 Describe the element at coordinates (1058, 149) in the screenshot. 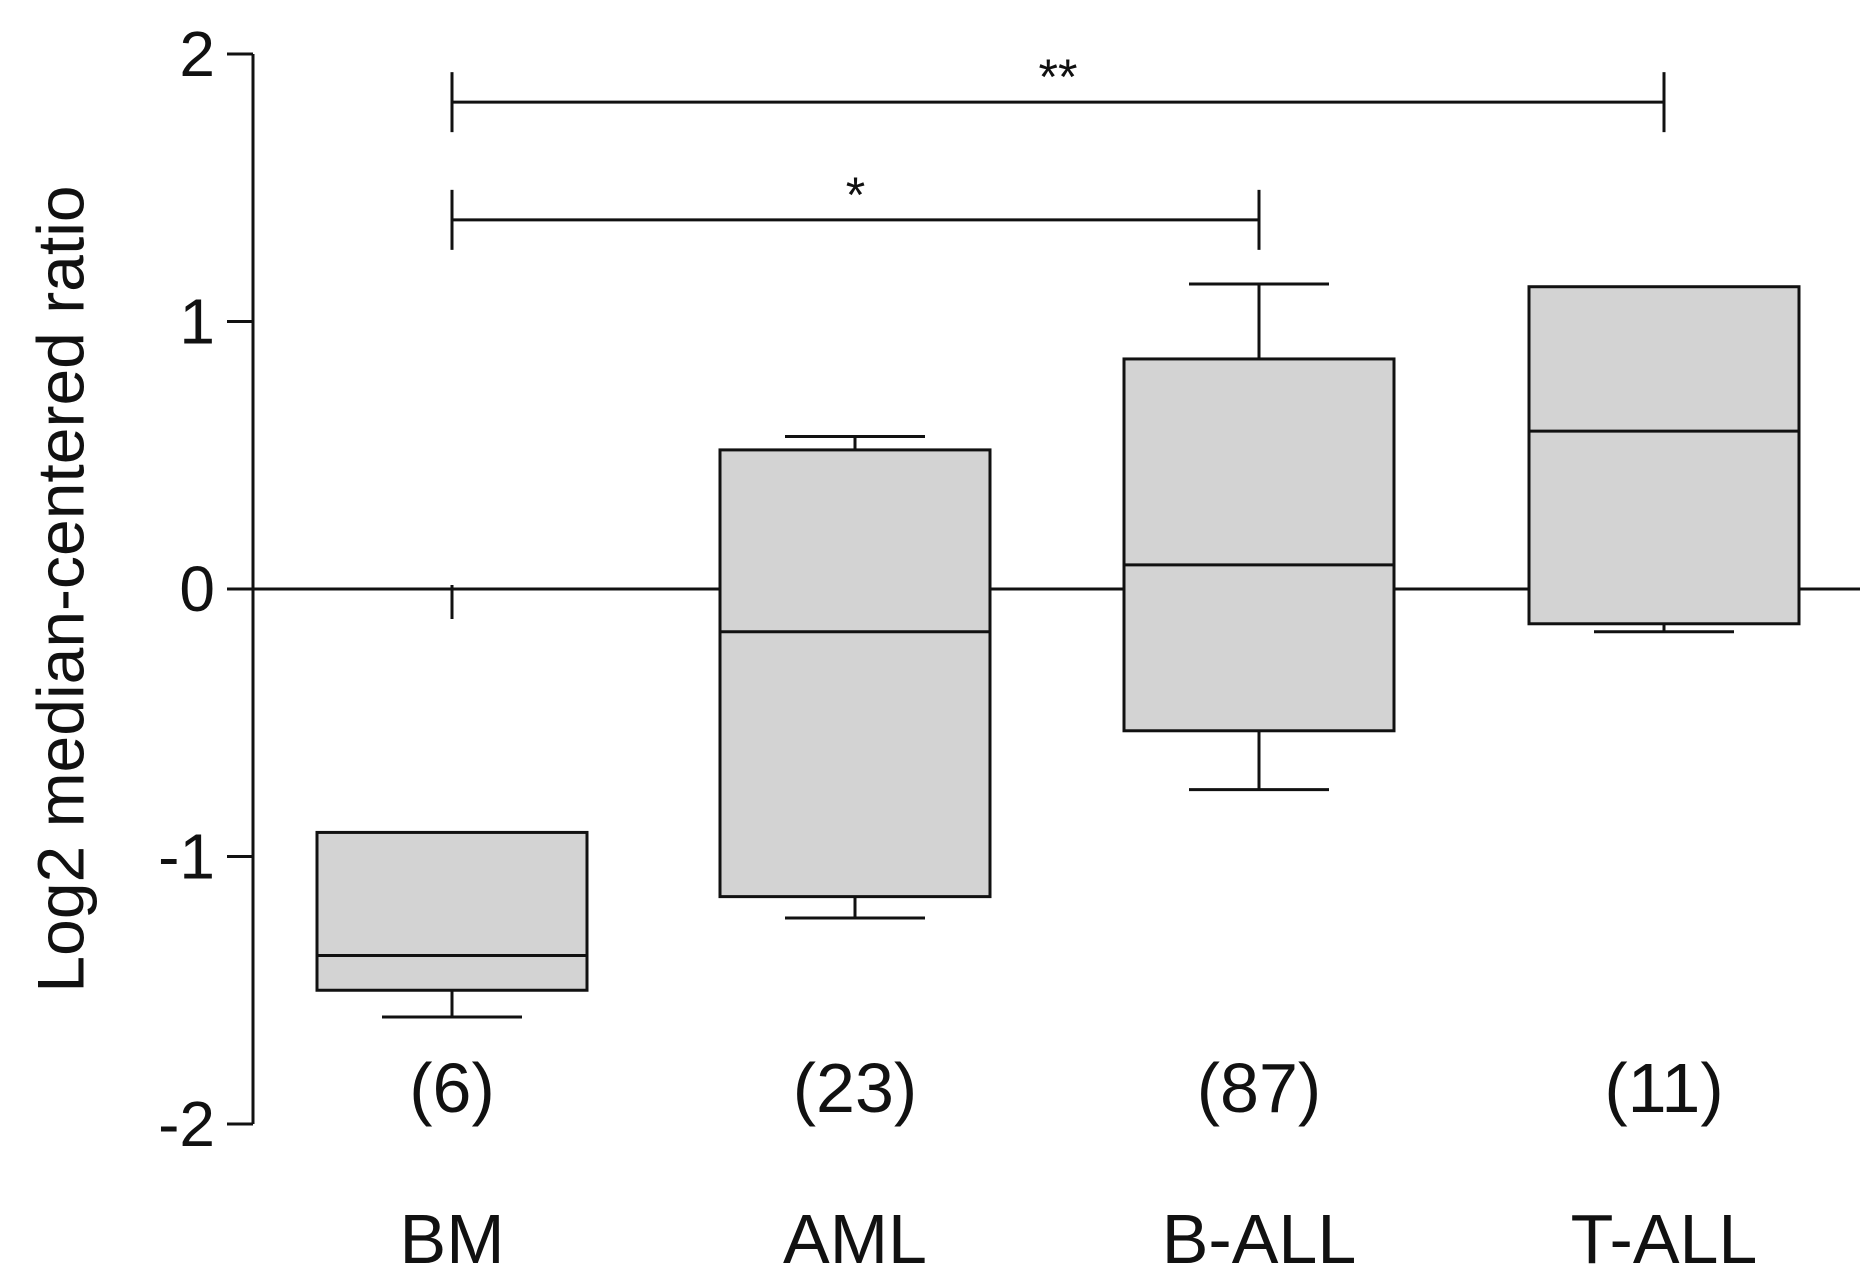

I see `significance-annotations: ***` at that location.